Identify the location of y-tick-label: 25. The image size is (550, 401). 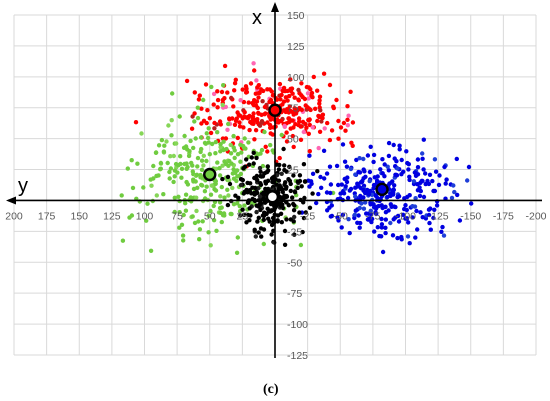
(293, 171).